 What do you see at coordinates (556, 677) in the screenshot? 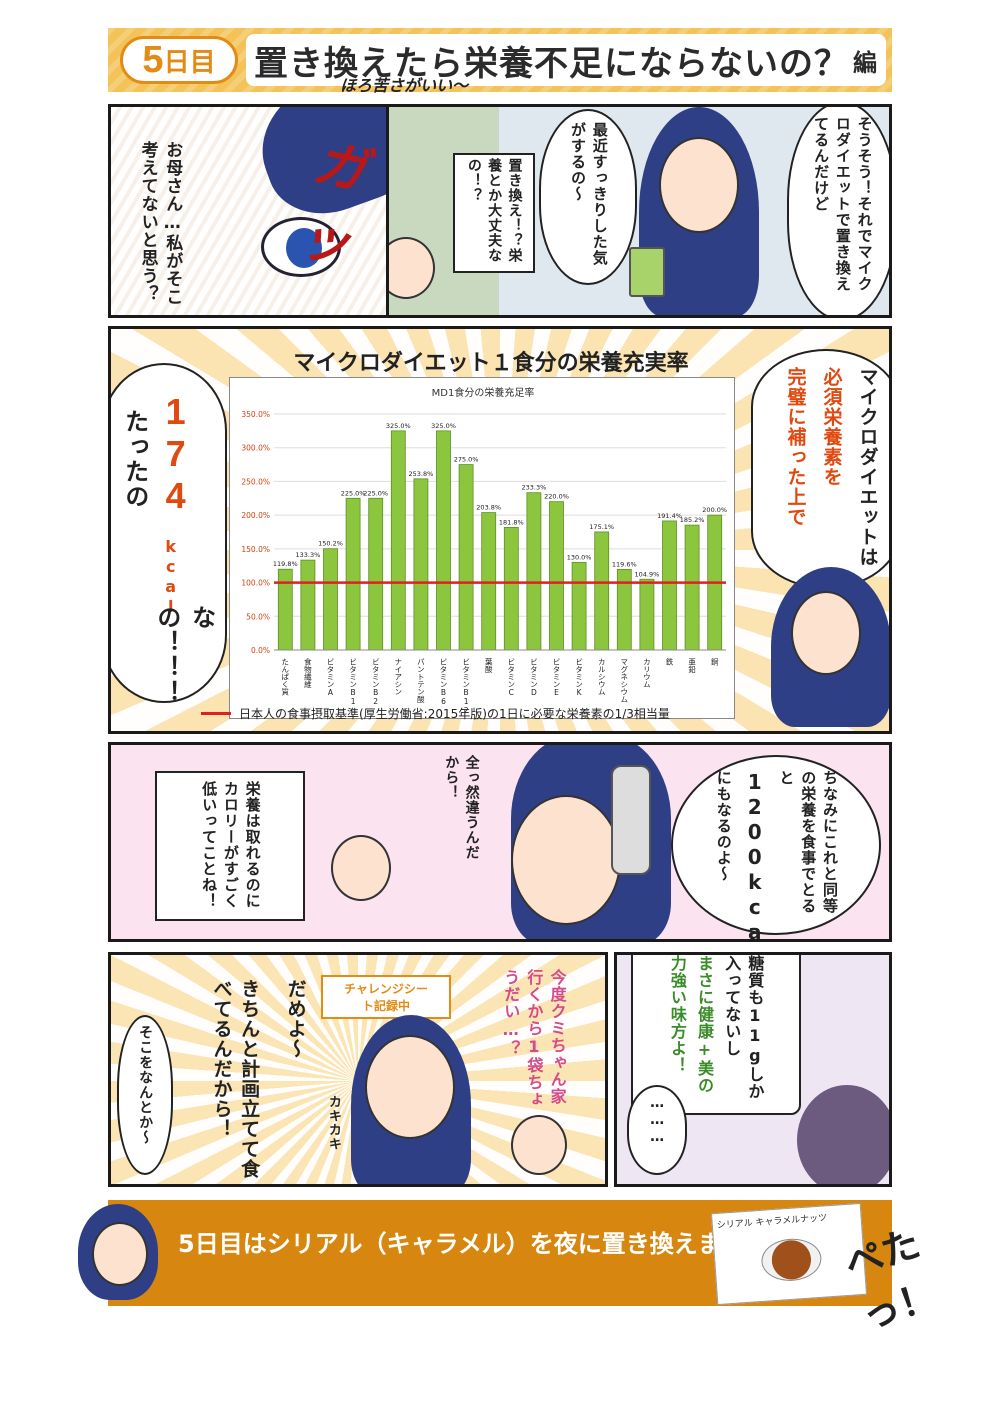
I see `category-label: ビタミンE` at bounding box center [556, 677].